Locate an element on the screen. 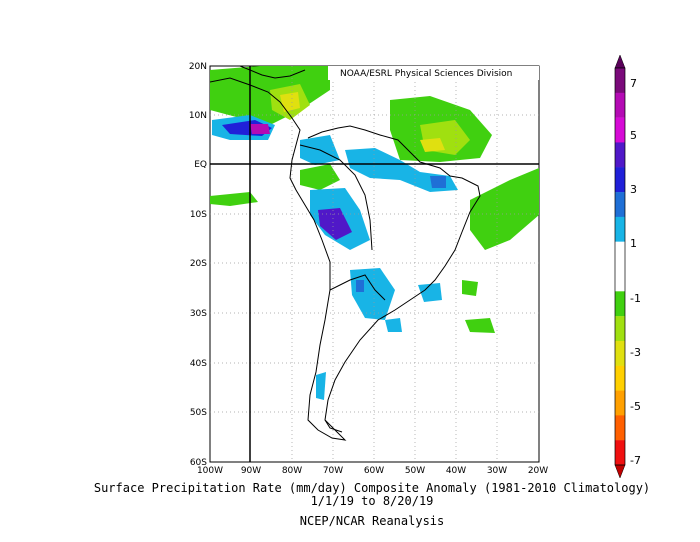 This screenshot has height=542, width=700. credit-text: NOAA/ESRL Physical Sciences Division is located at coordinates (426, 74).